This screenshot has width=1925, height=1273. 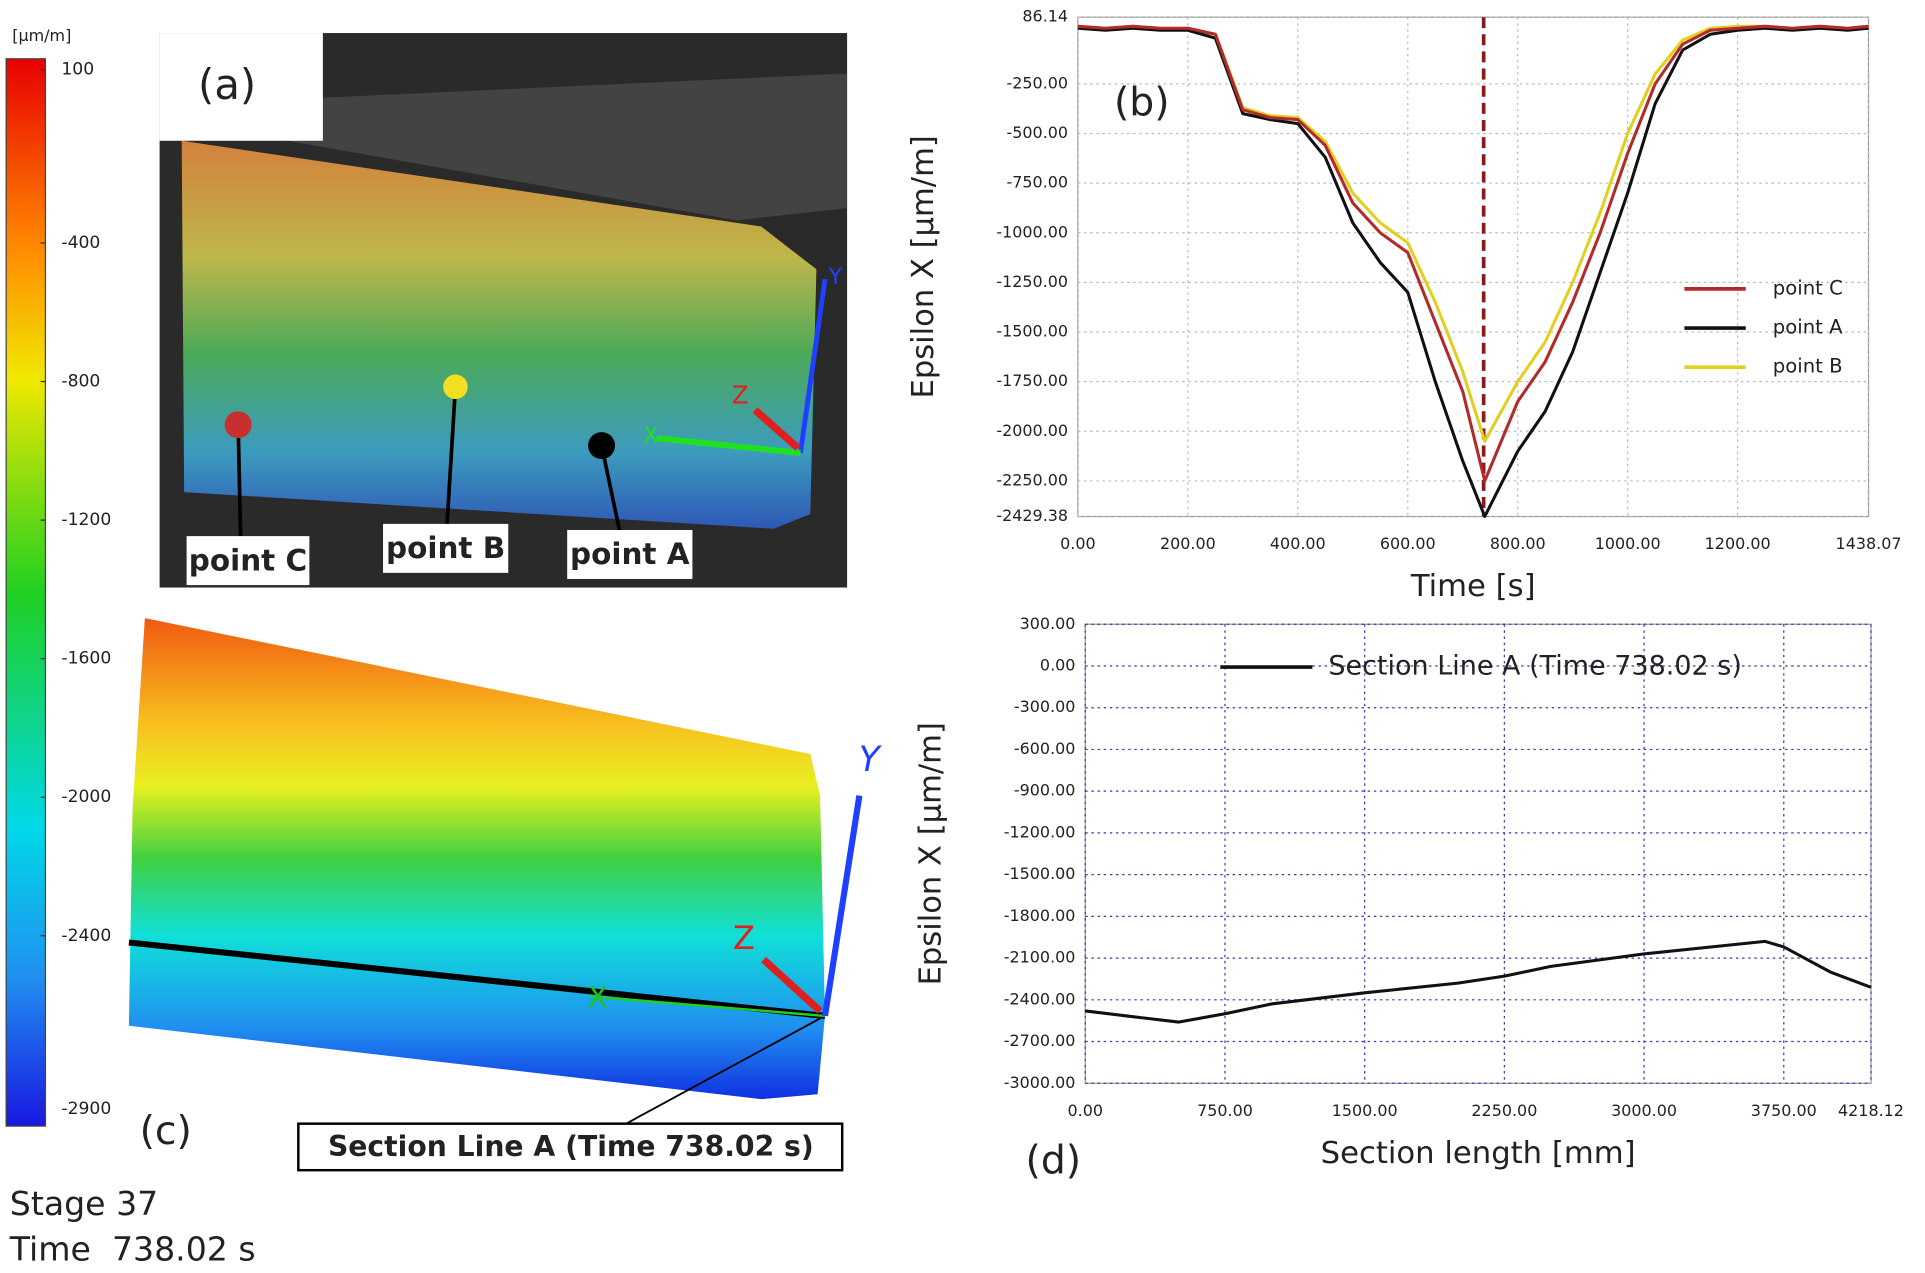 What do you see at coordinates (1478, 1153) in the screenshot?
I see `x-axis-title: Section length [mm]` at bounding box center [1478, 1153].